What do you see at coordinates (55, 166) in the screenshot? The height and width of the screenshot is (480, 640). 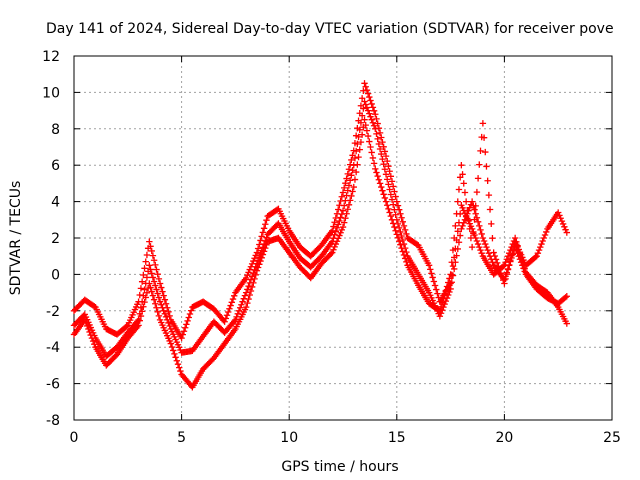 I see `y-tick-label: 6` at bounding box center [55, 166].